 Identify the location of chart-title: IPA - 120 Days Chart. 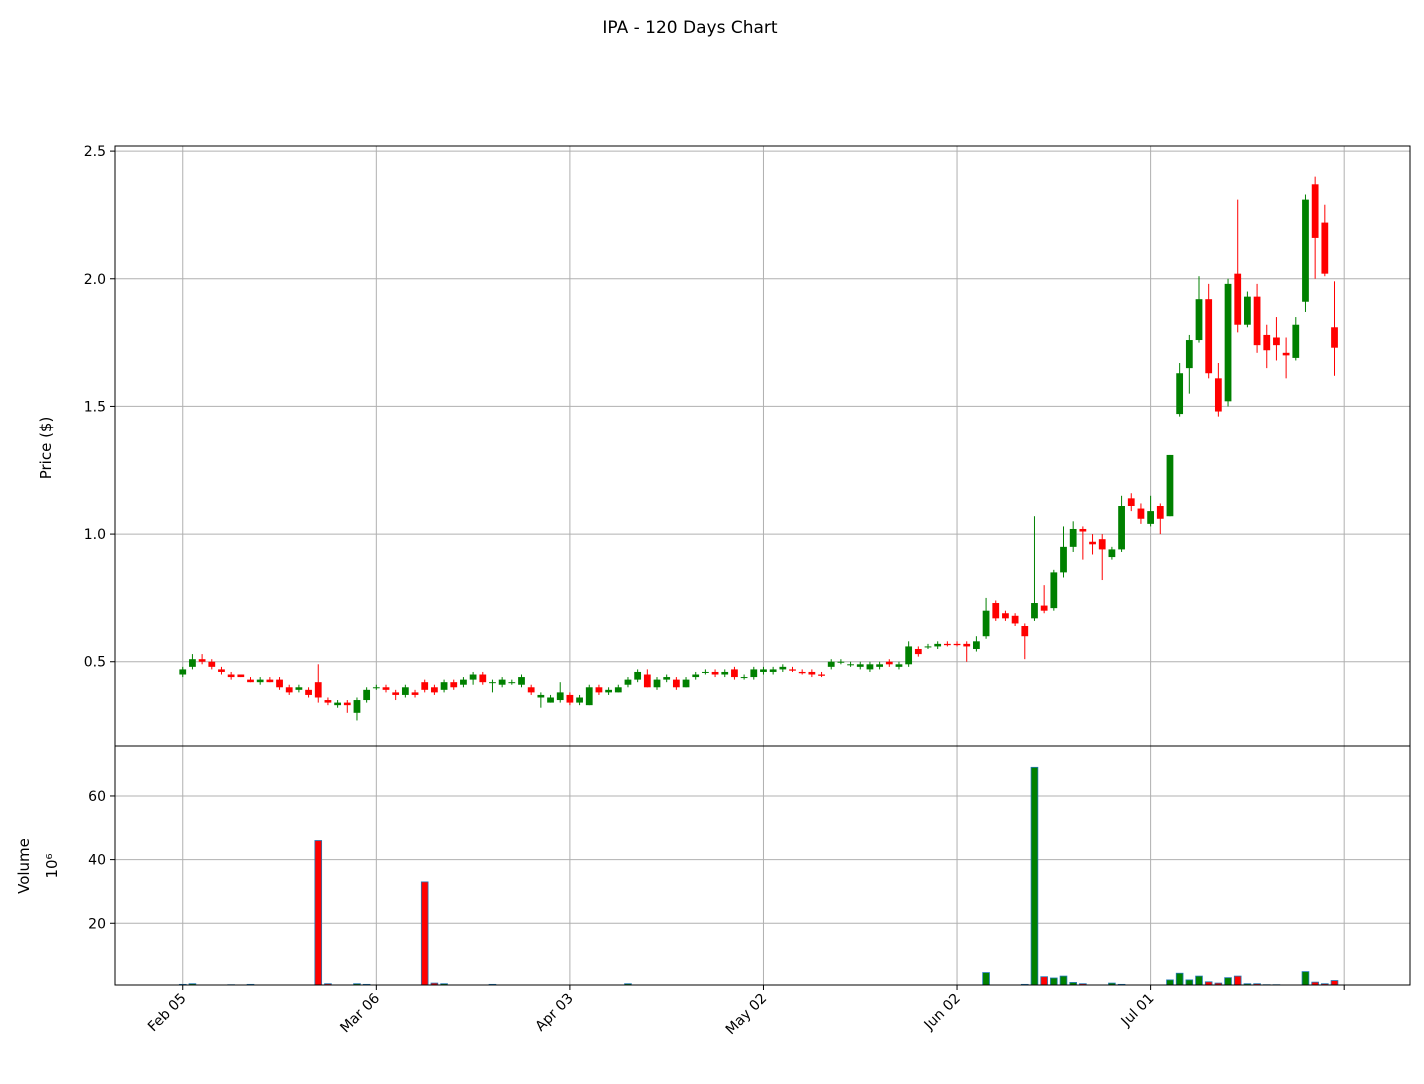
(689, 28).